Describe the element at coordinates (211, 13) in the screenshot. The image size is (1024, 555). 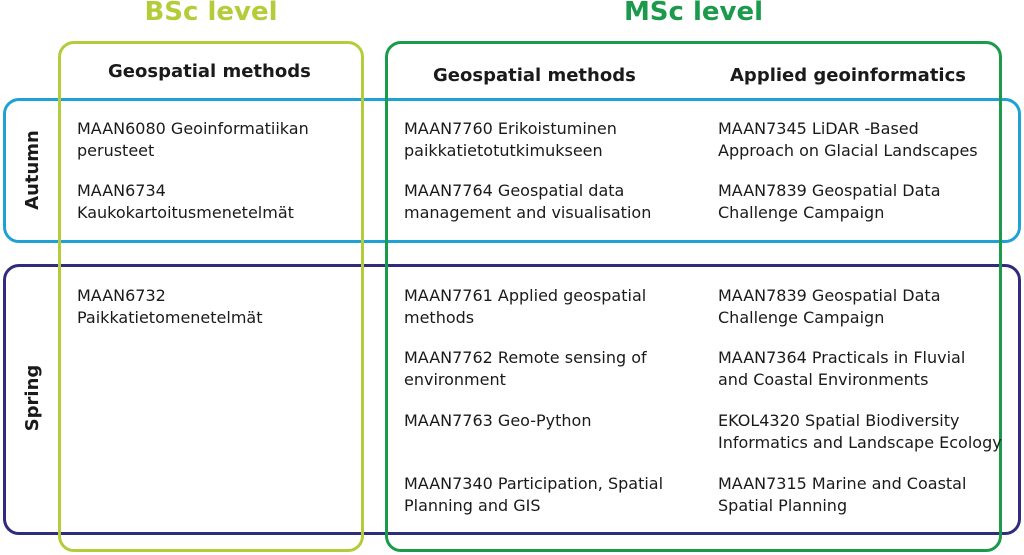
I see `bsc-level-title: BSc level` at that location.